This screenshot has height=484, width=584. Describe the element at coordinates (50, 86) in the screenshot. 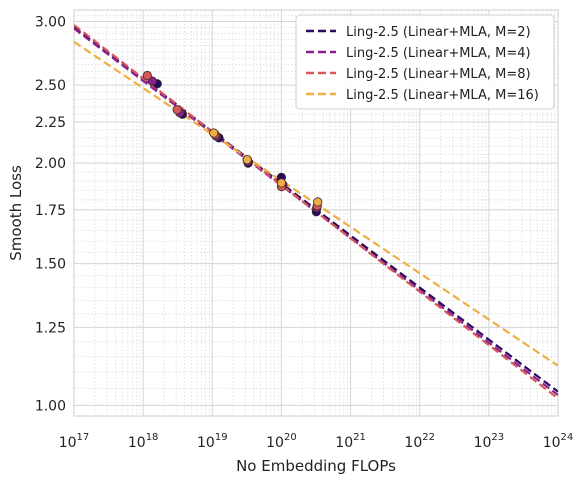

I see `y-tick-label: 2.50` at that location.